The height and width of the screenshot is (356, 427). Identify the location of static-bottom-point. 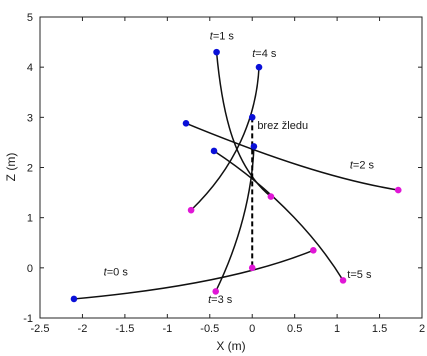
(252, 268).